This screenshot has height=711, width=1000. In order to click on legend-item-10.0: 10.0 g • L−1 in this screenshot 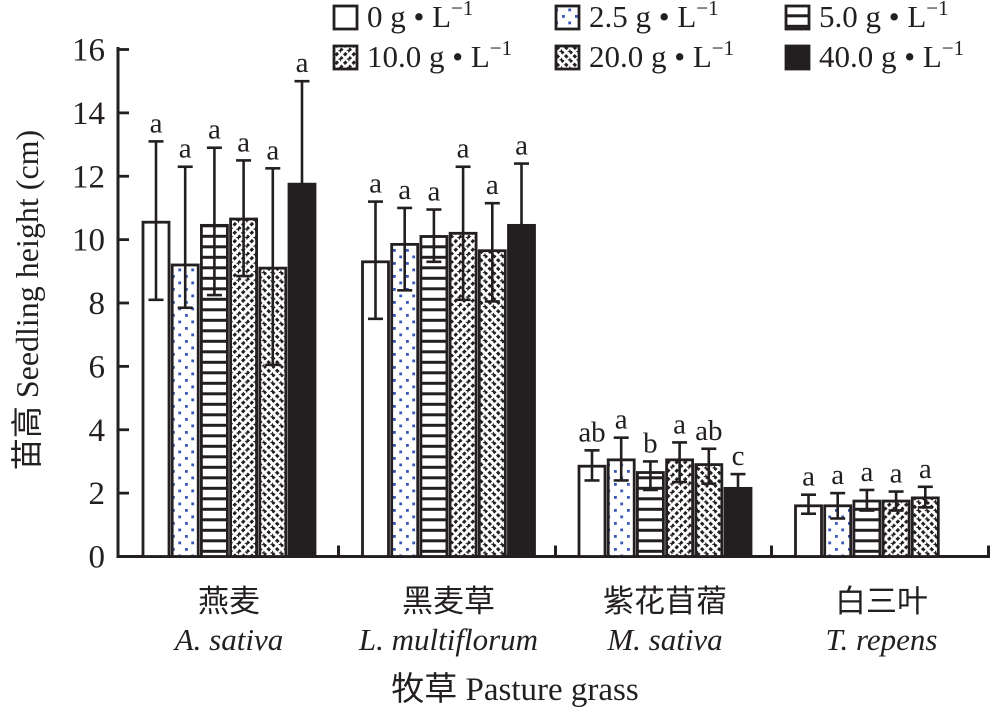, I will do `click(422, 55)`.